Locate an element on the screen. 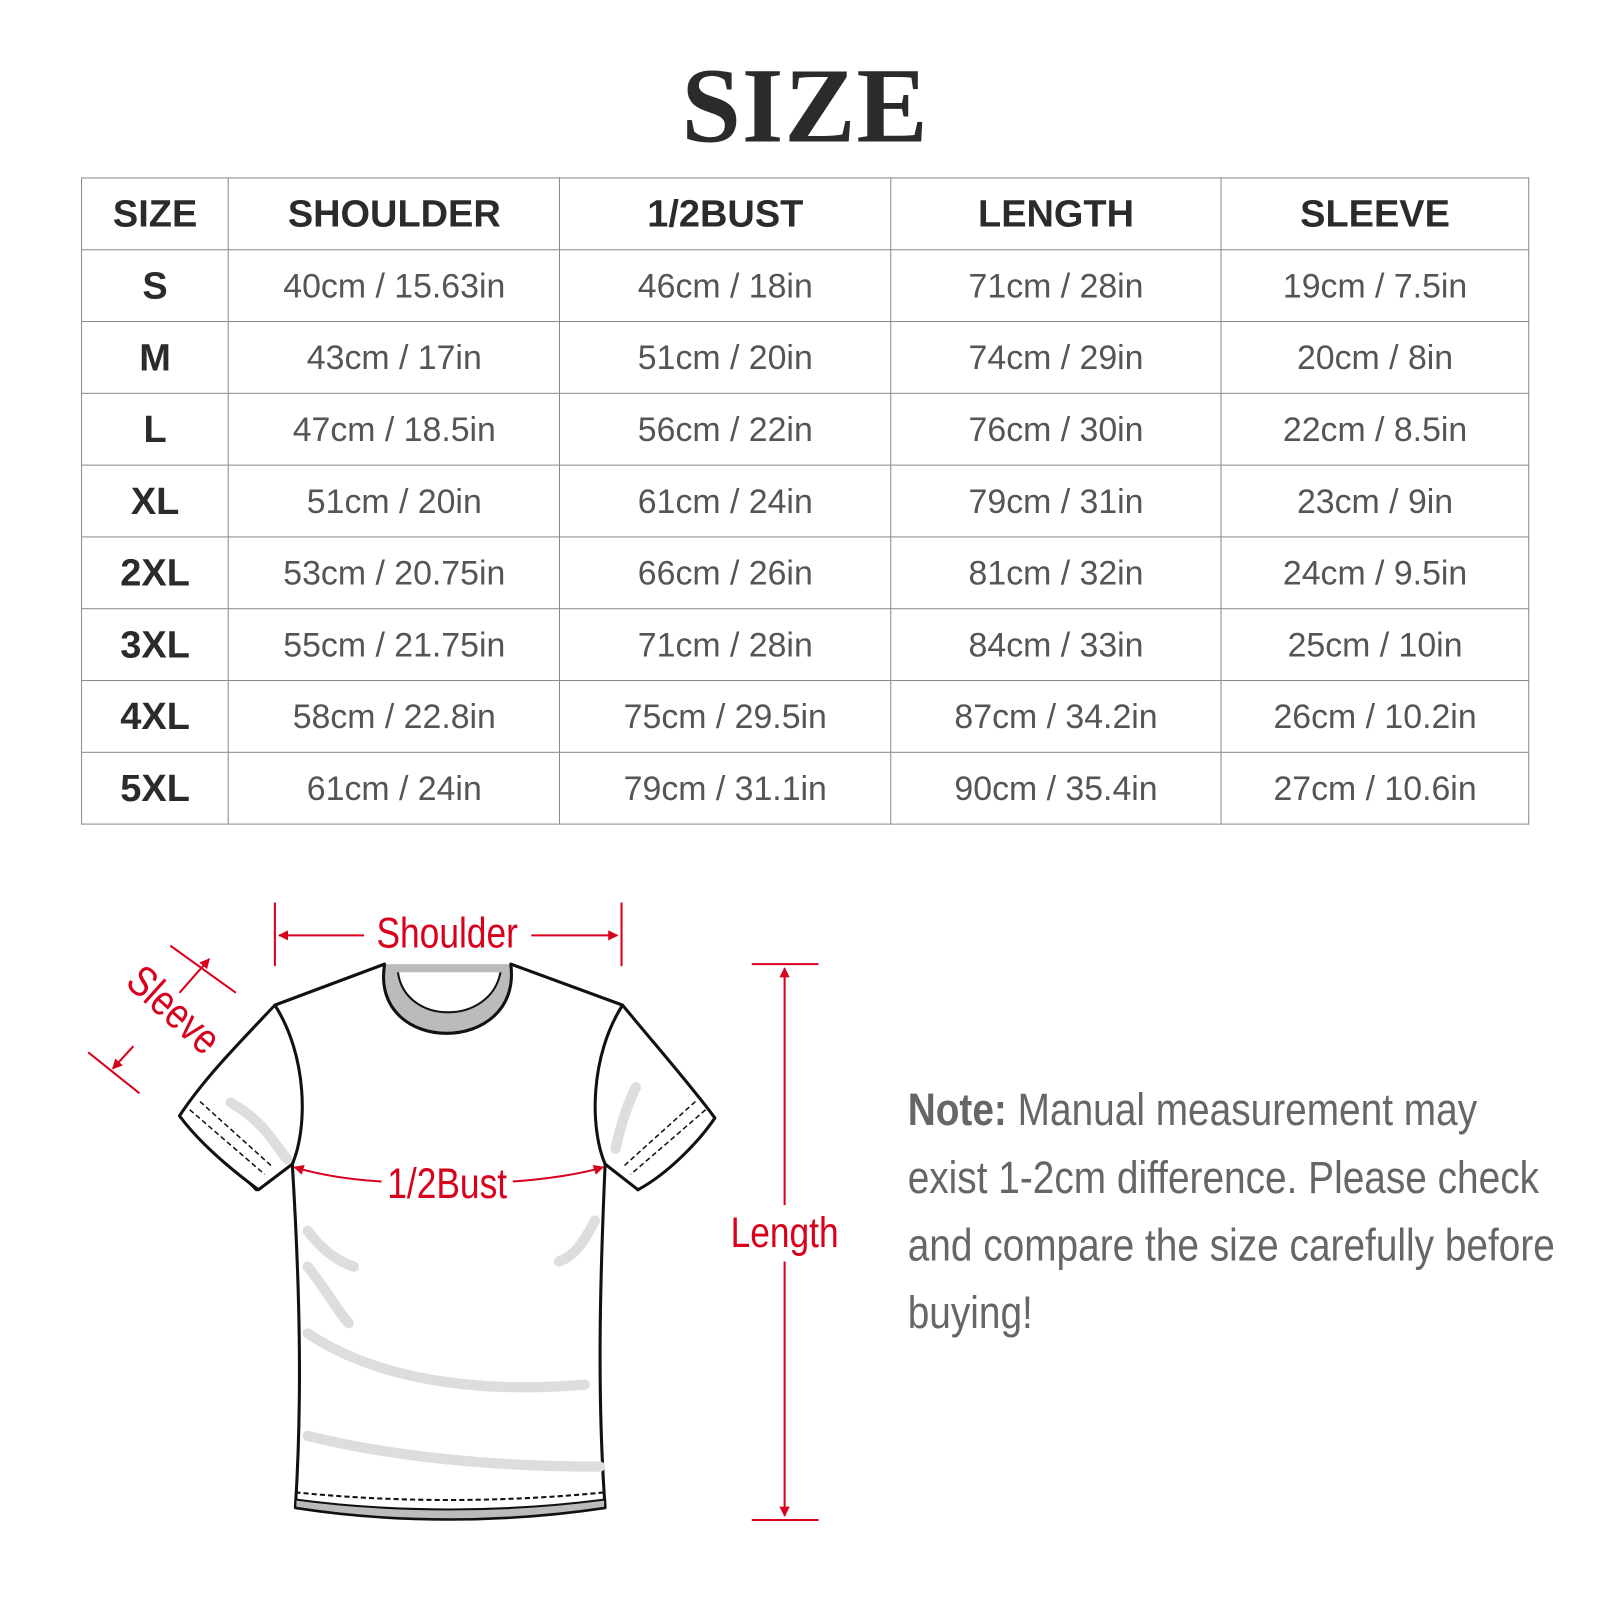 This screenshot has height=1600, width=1600. measurement-cell: 76cm / 30in is located at coordinates (1056, 429).